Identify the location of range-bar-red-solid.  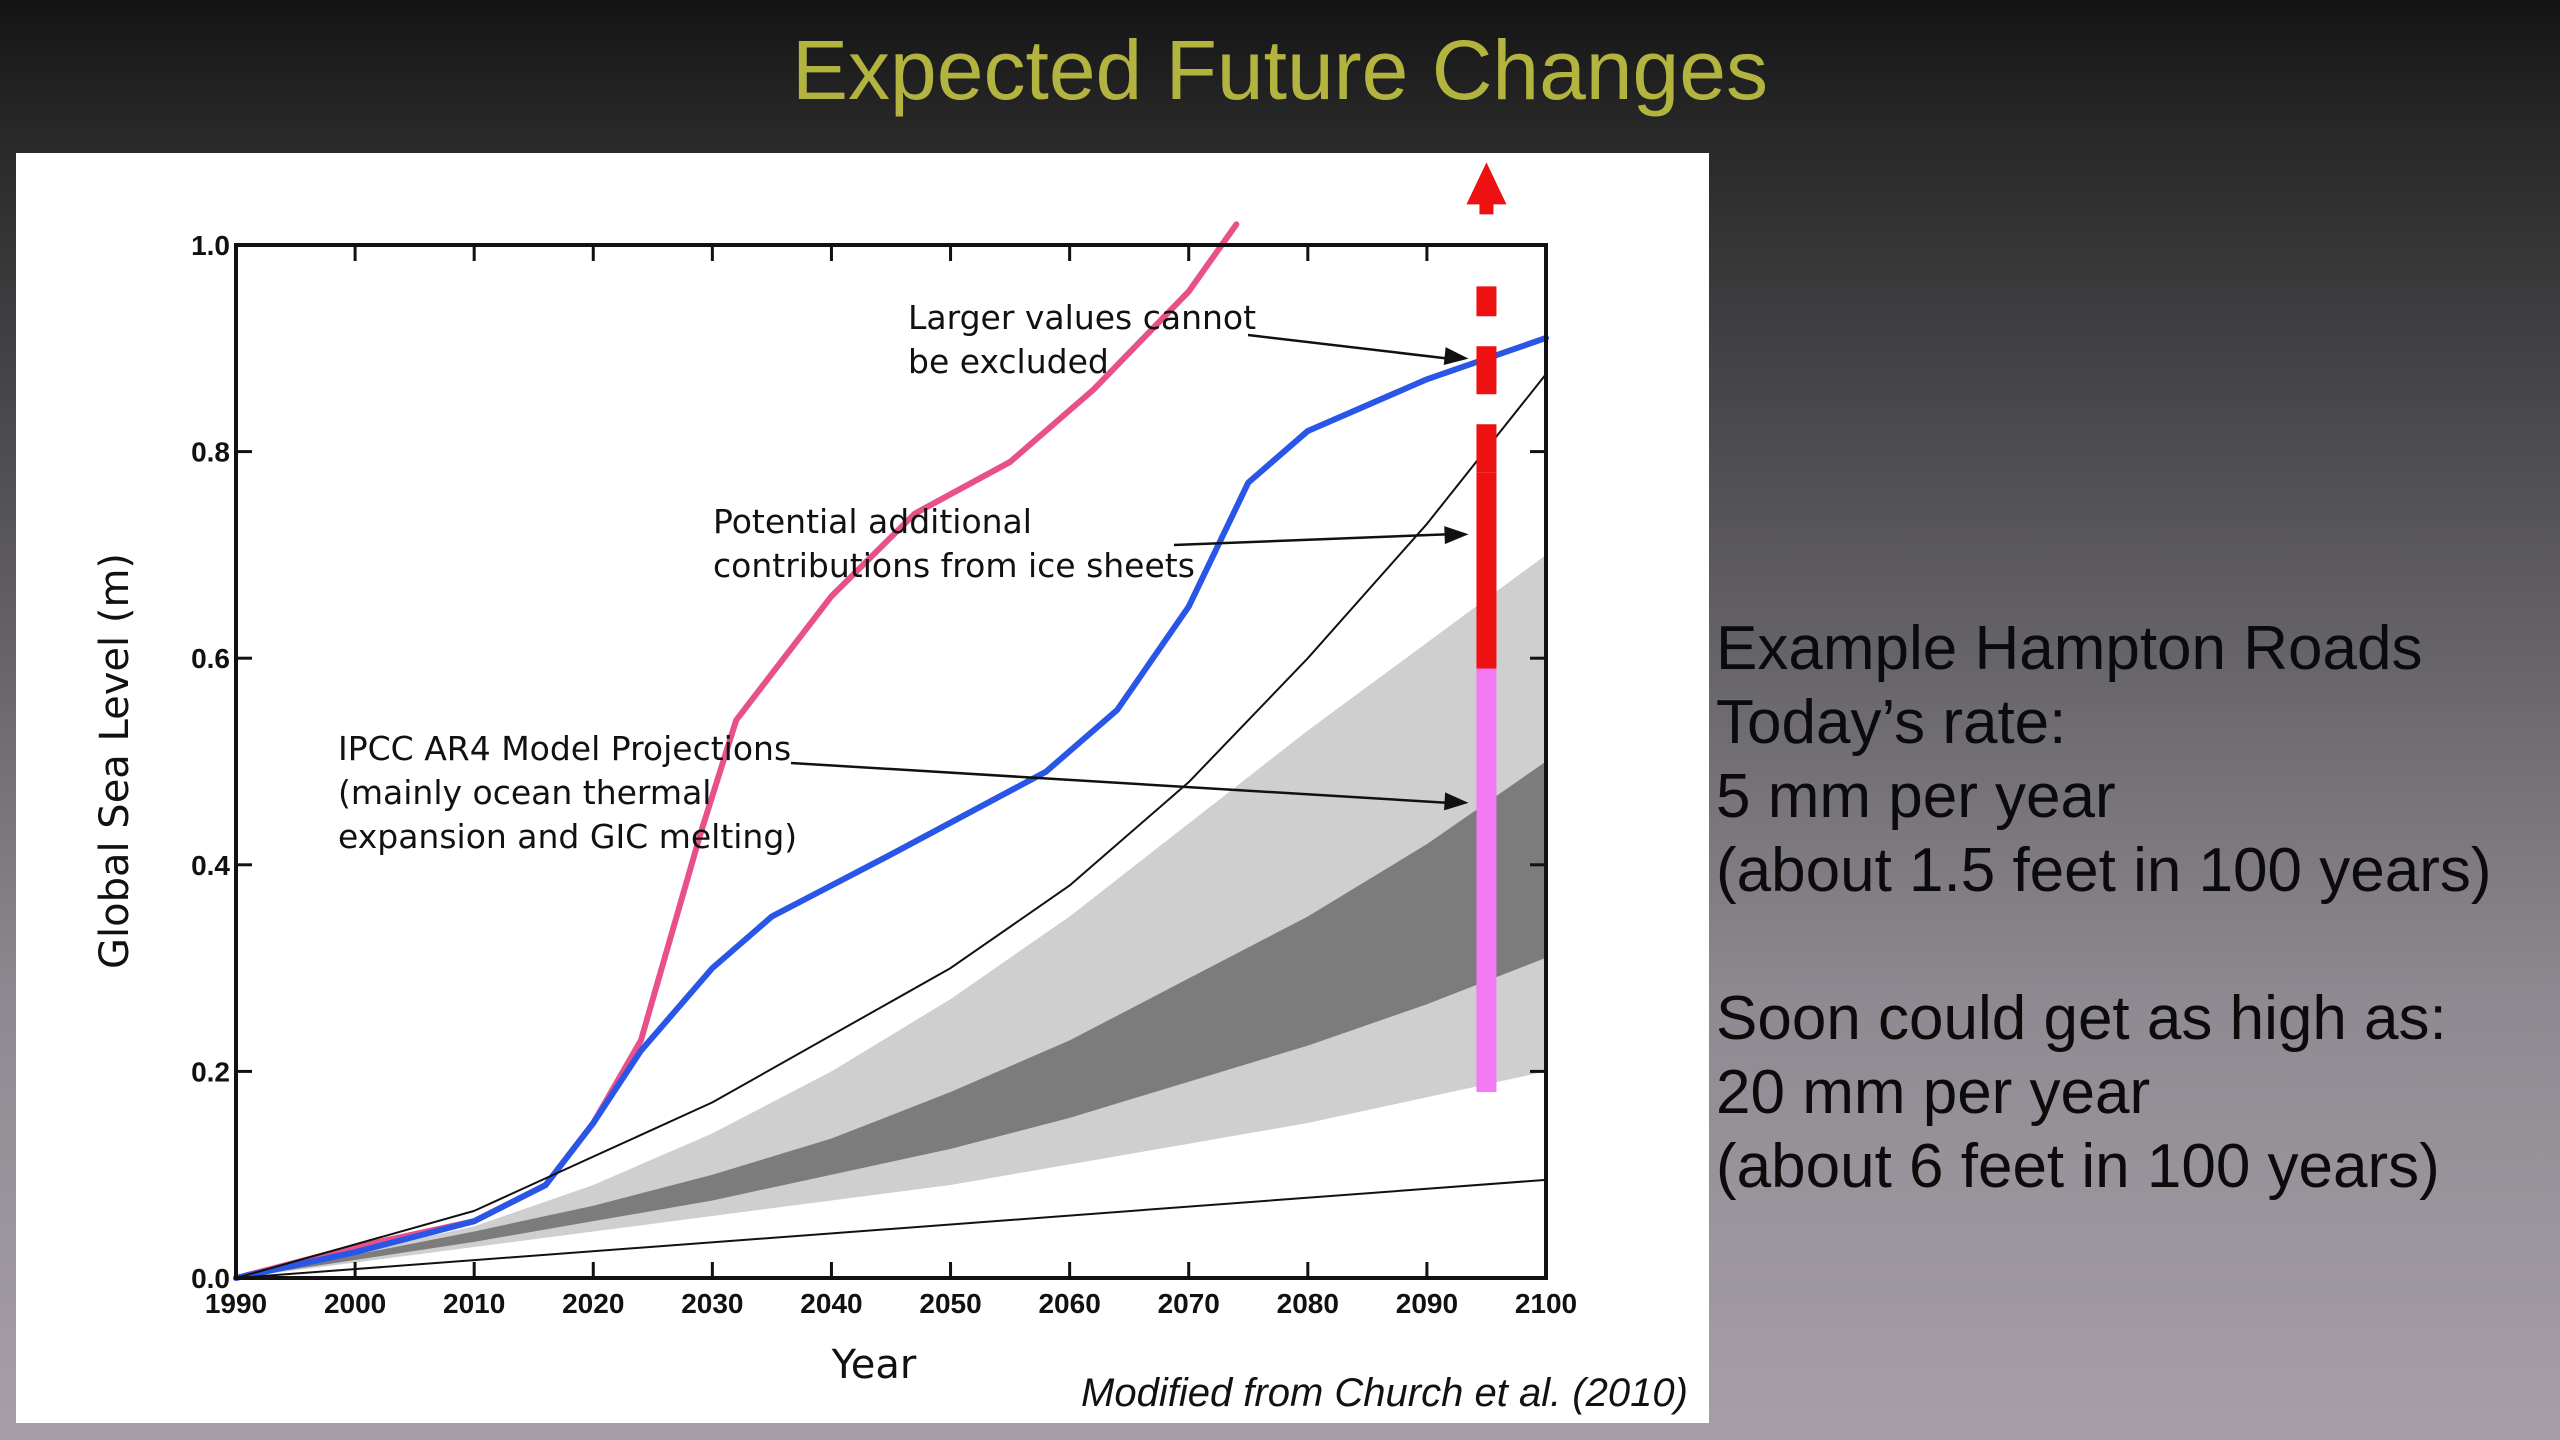
(1486, 570).